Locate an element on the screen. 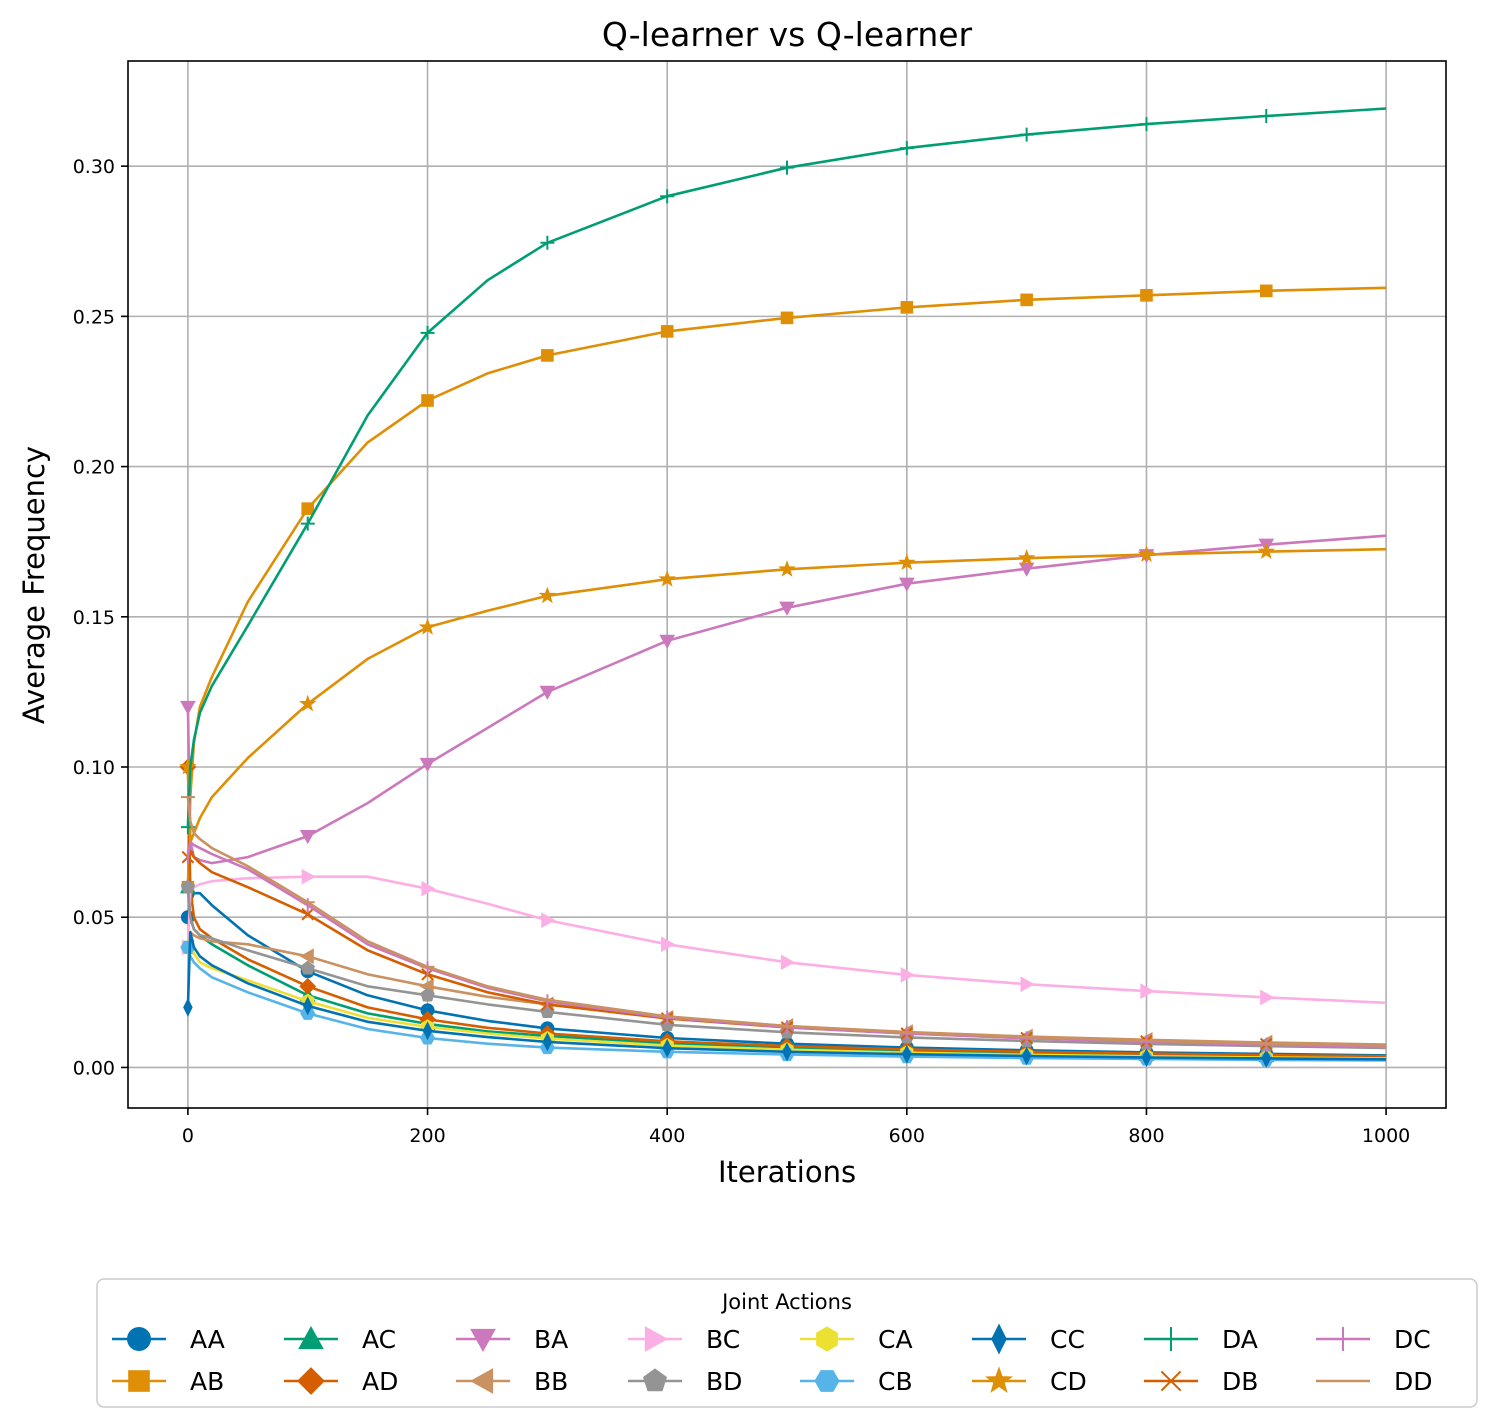 This screenshot has width=1495, height=1425. legend-entry-cc: CC is located at coordinates (1028, 1339).